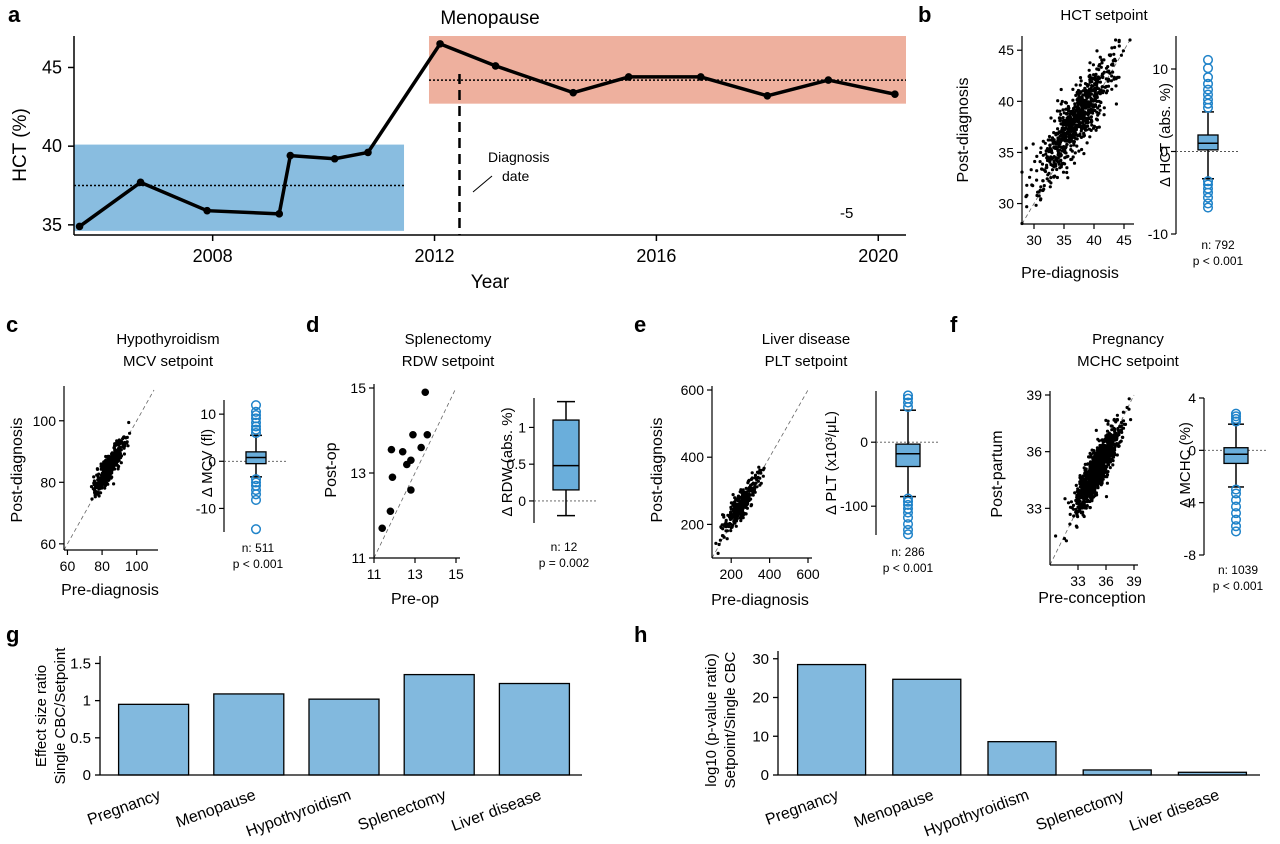 This screenshot has width=1280, height=844. Describe the element at coordinates (976, 814) in the screenshot. I see `category-label: Hypothyroidism` at that location.